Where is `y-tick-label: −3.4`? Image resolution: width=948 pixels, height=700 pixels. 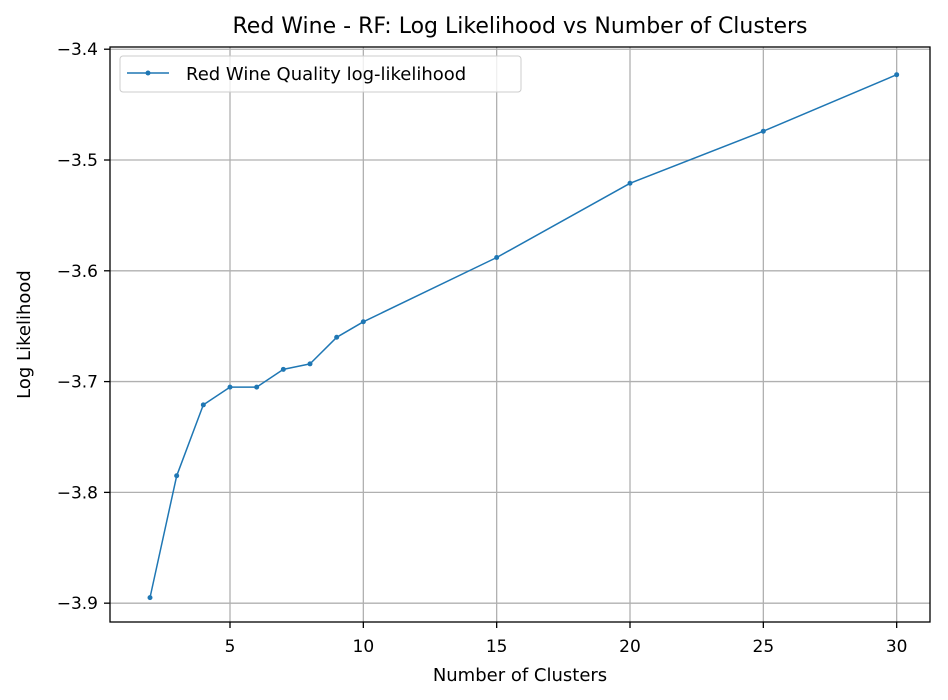
y-tick-label: −3.4 is located at coordinates (77, 50).